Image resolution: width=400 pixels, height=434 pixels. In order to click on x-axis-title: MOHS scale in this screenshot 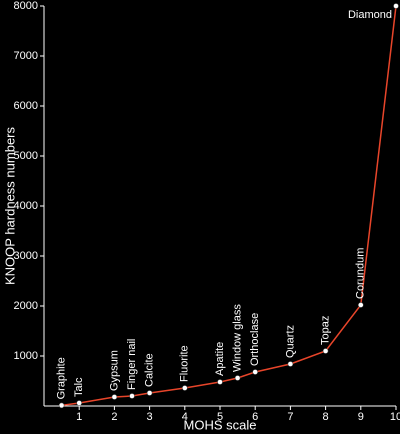, I will do `click(220, 424)`.